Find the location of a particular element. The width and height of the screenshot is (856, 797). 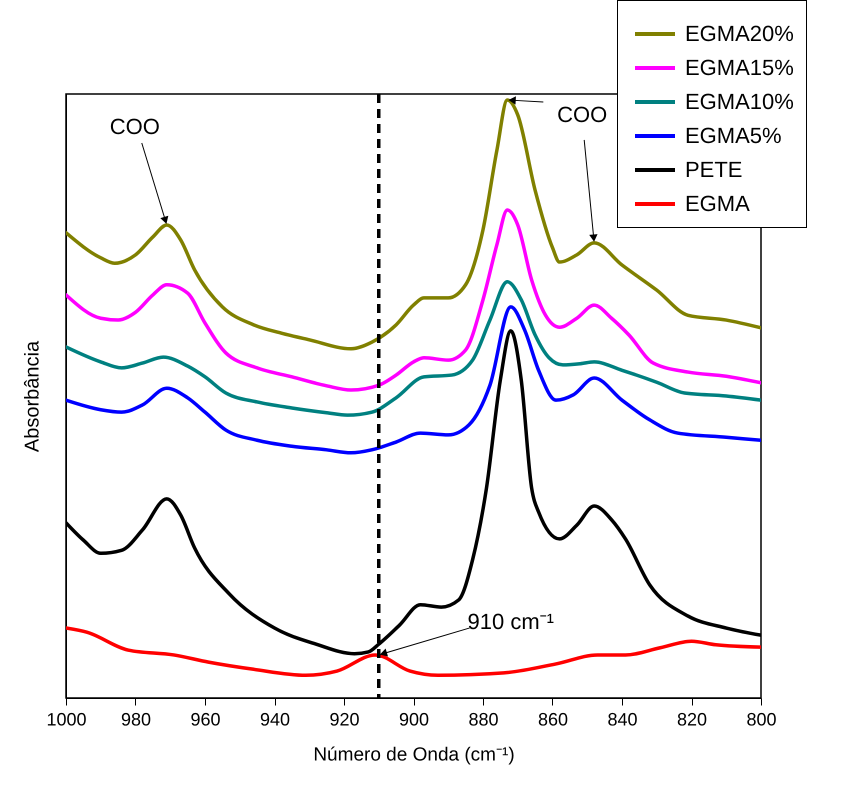

x-tick-label: 1000 is located at coordinates (66, 720).